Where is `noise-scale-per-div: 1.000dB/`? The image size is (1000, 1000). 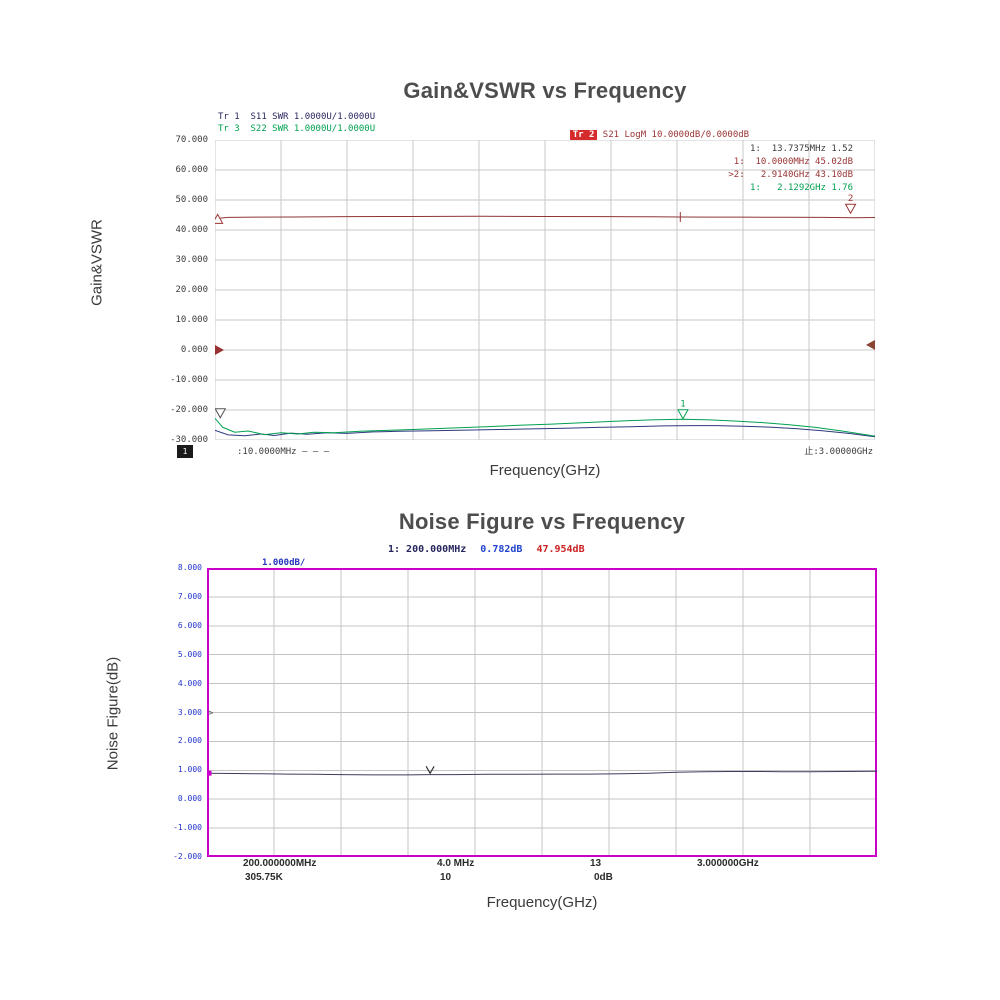
noise-scale-per-div: 1.000dB/ is located at coordinates (284, 563).